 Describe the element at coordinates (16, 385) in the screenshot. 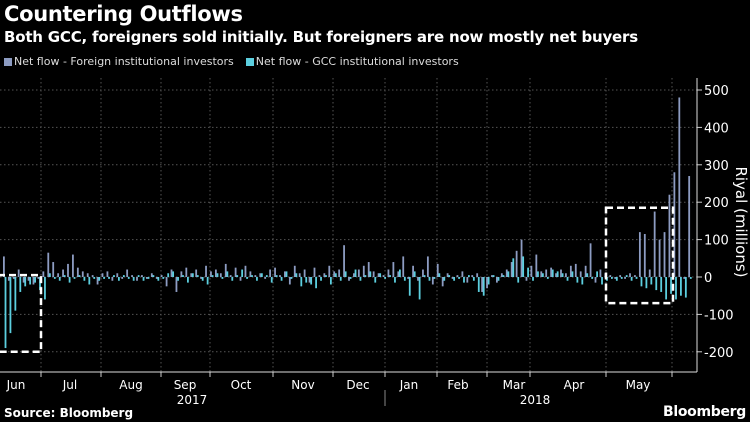

I see `x-tick-label: Jun` at that location.